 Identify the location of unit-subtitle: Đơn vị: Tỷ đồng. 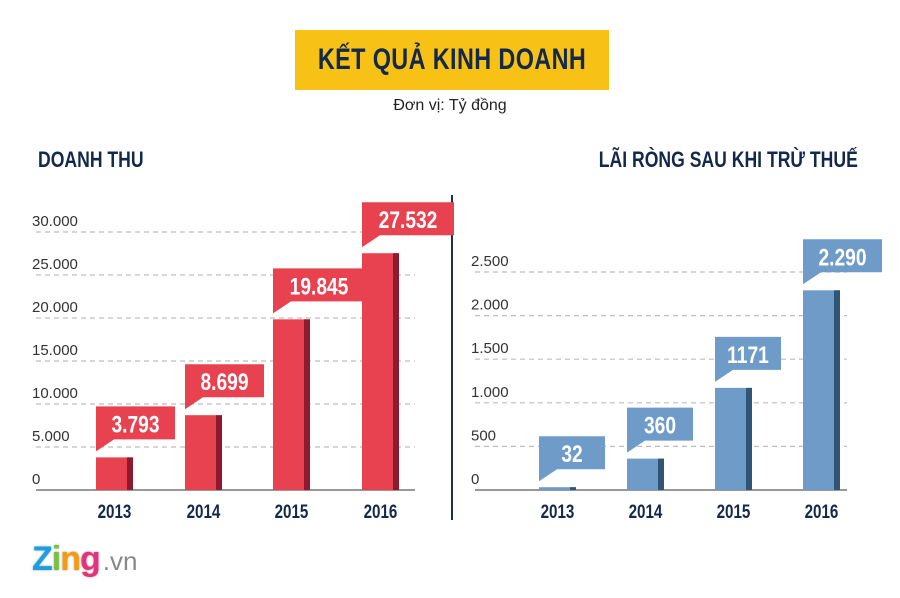
(450, 105).